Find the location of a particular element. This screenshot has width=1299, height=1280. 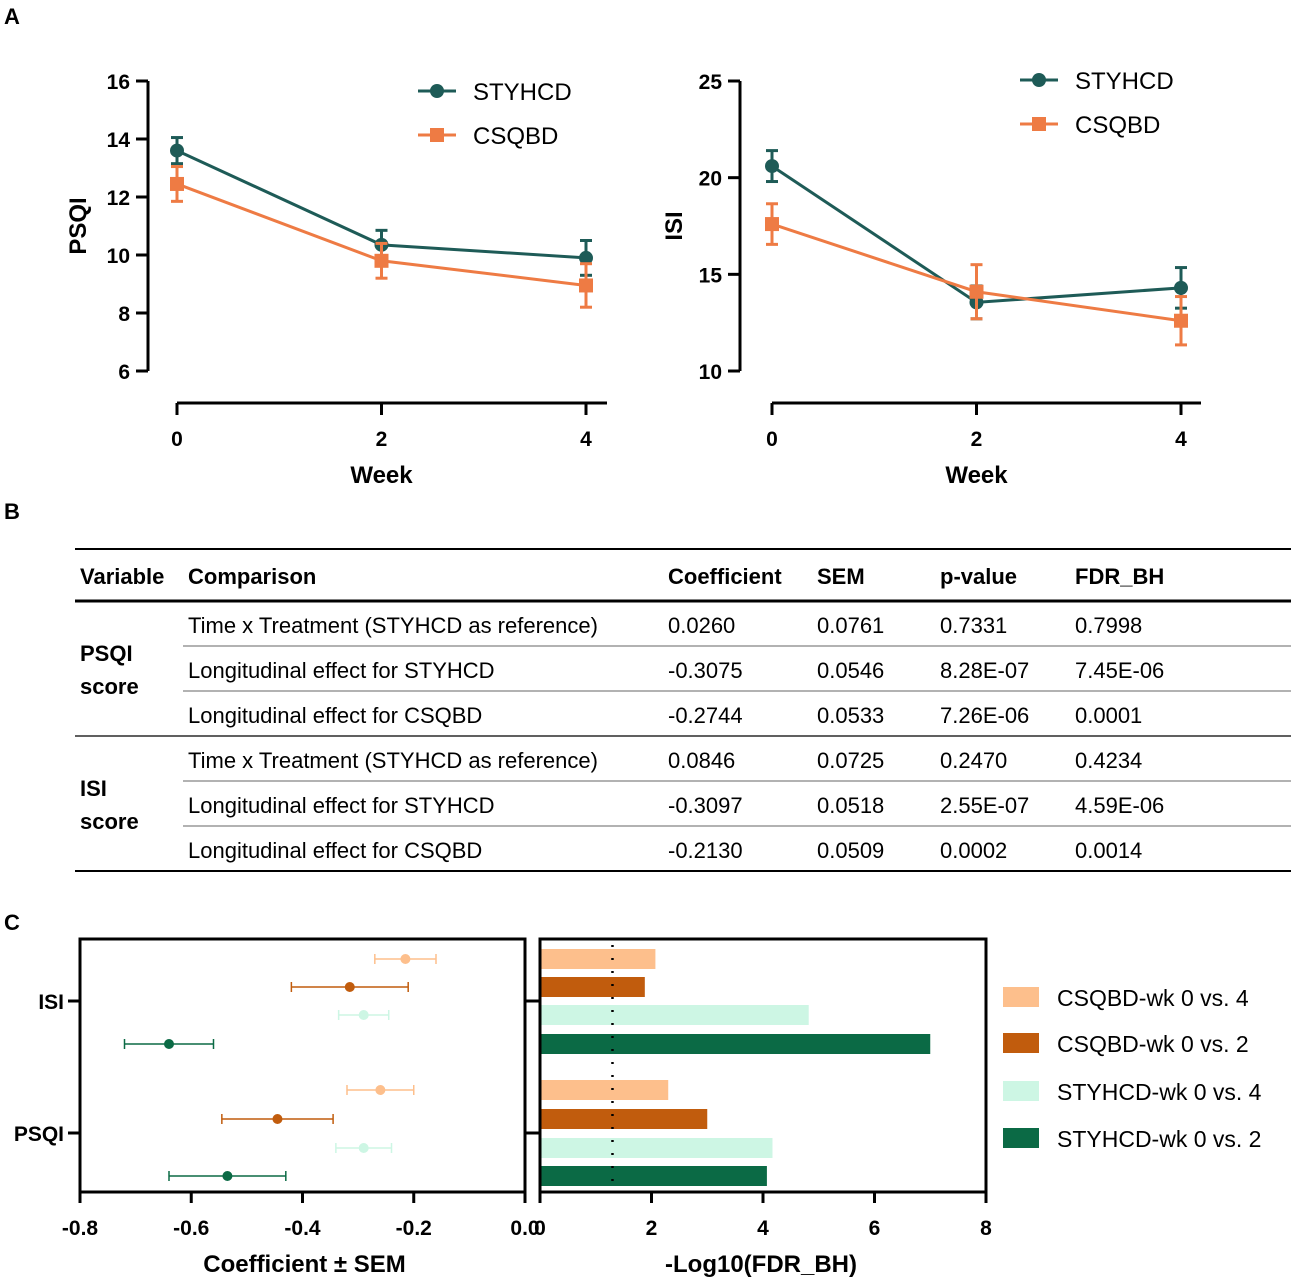

table-cell: 0.0001 is located at coordinates (1108, 715).